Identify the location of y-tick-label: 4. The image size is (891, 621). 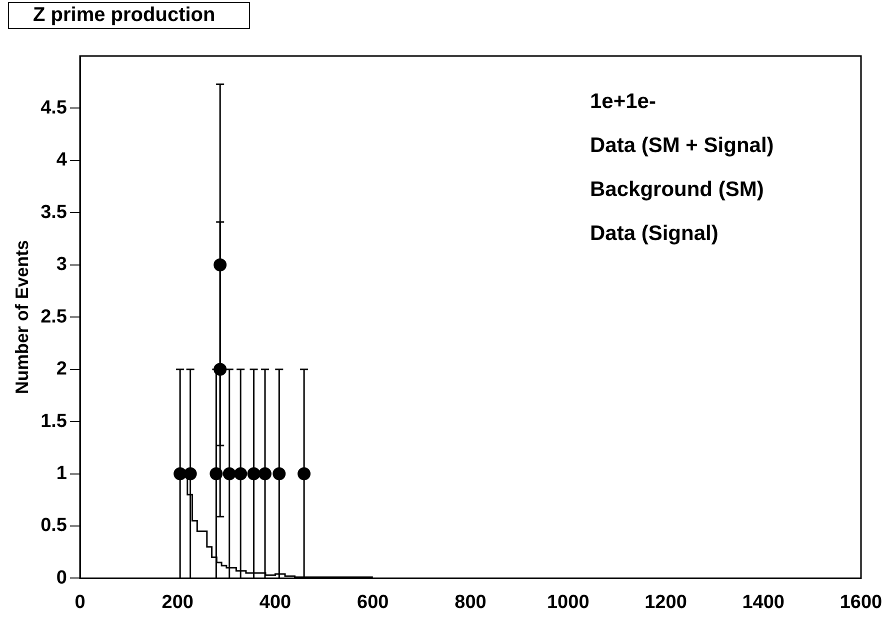
(62, 160).